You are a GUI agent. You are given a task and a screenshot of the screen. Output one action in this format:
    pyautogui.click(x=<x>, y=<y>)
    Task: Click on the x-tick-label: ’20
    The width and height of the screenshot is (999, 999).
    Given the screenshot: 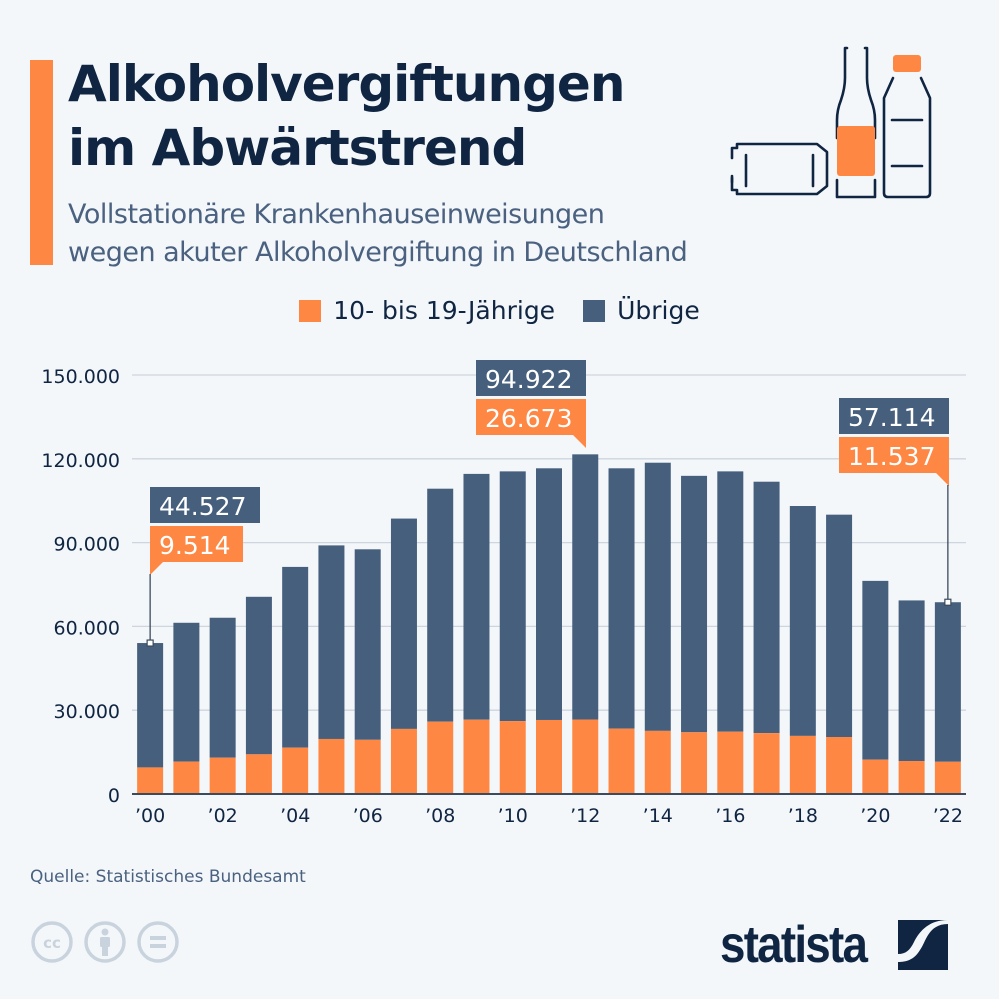 What is the action you would take?
    pyautogui.click(x=875, y=816)
    